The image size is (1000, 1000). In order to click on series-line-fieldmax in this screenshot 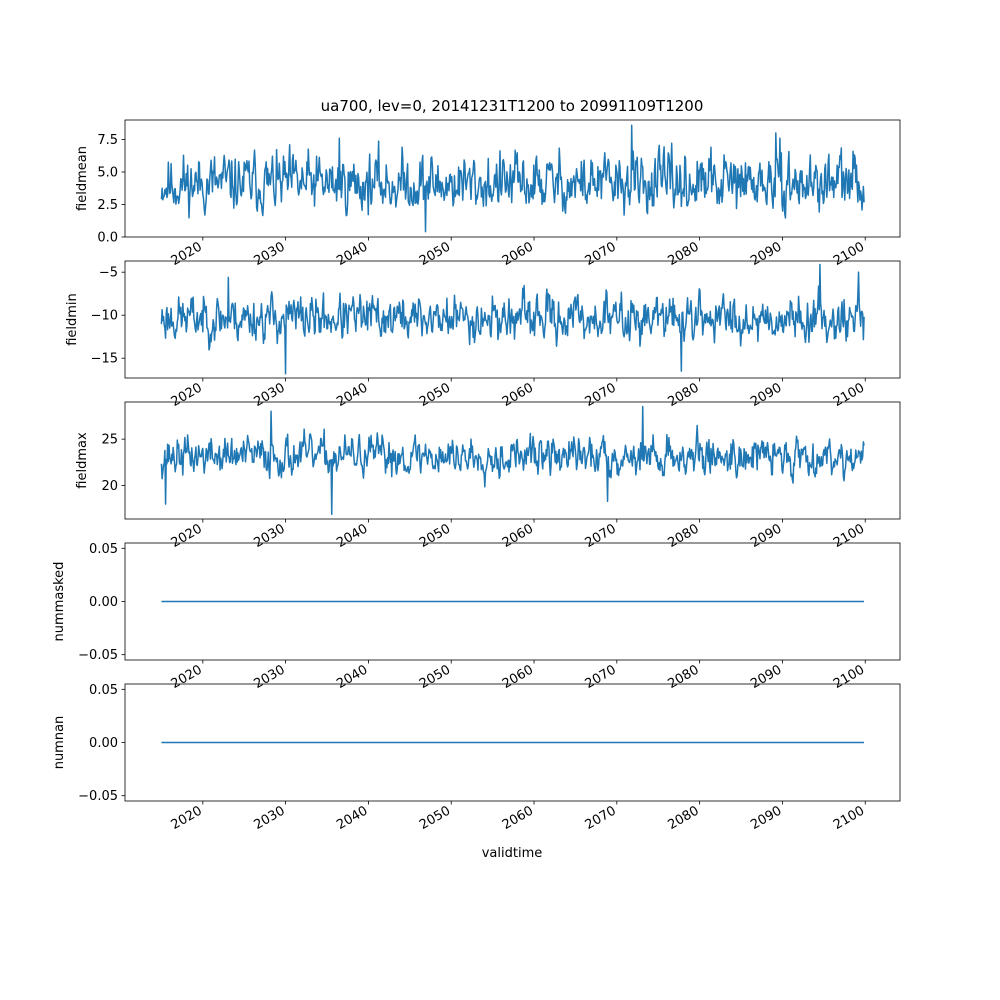, I will do `click(512, 460)`.